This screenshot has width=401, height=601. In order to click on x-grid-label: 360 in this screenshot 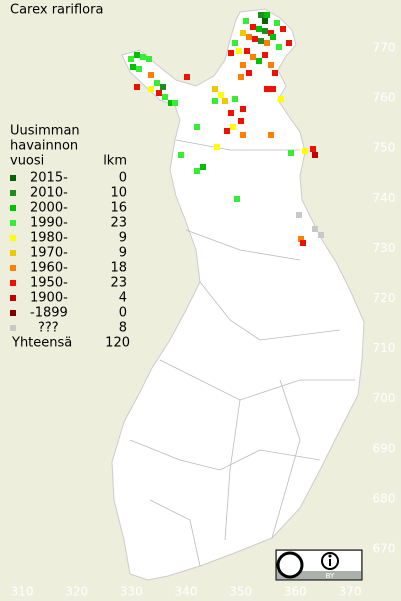, I will do `click(295, 592)`.